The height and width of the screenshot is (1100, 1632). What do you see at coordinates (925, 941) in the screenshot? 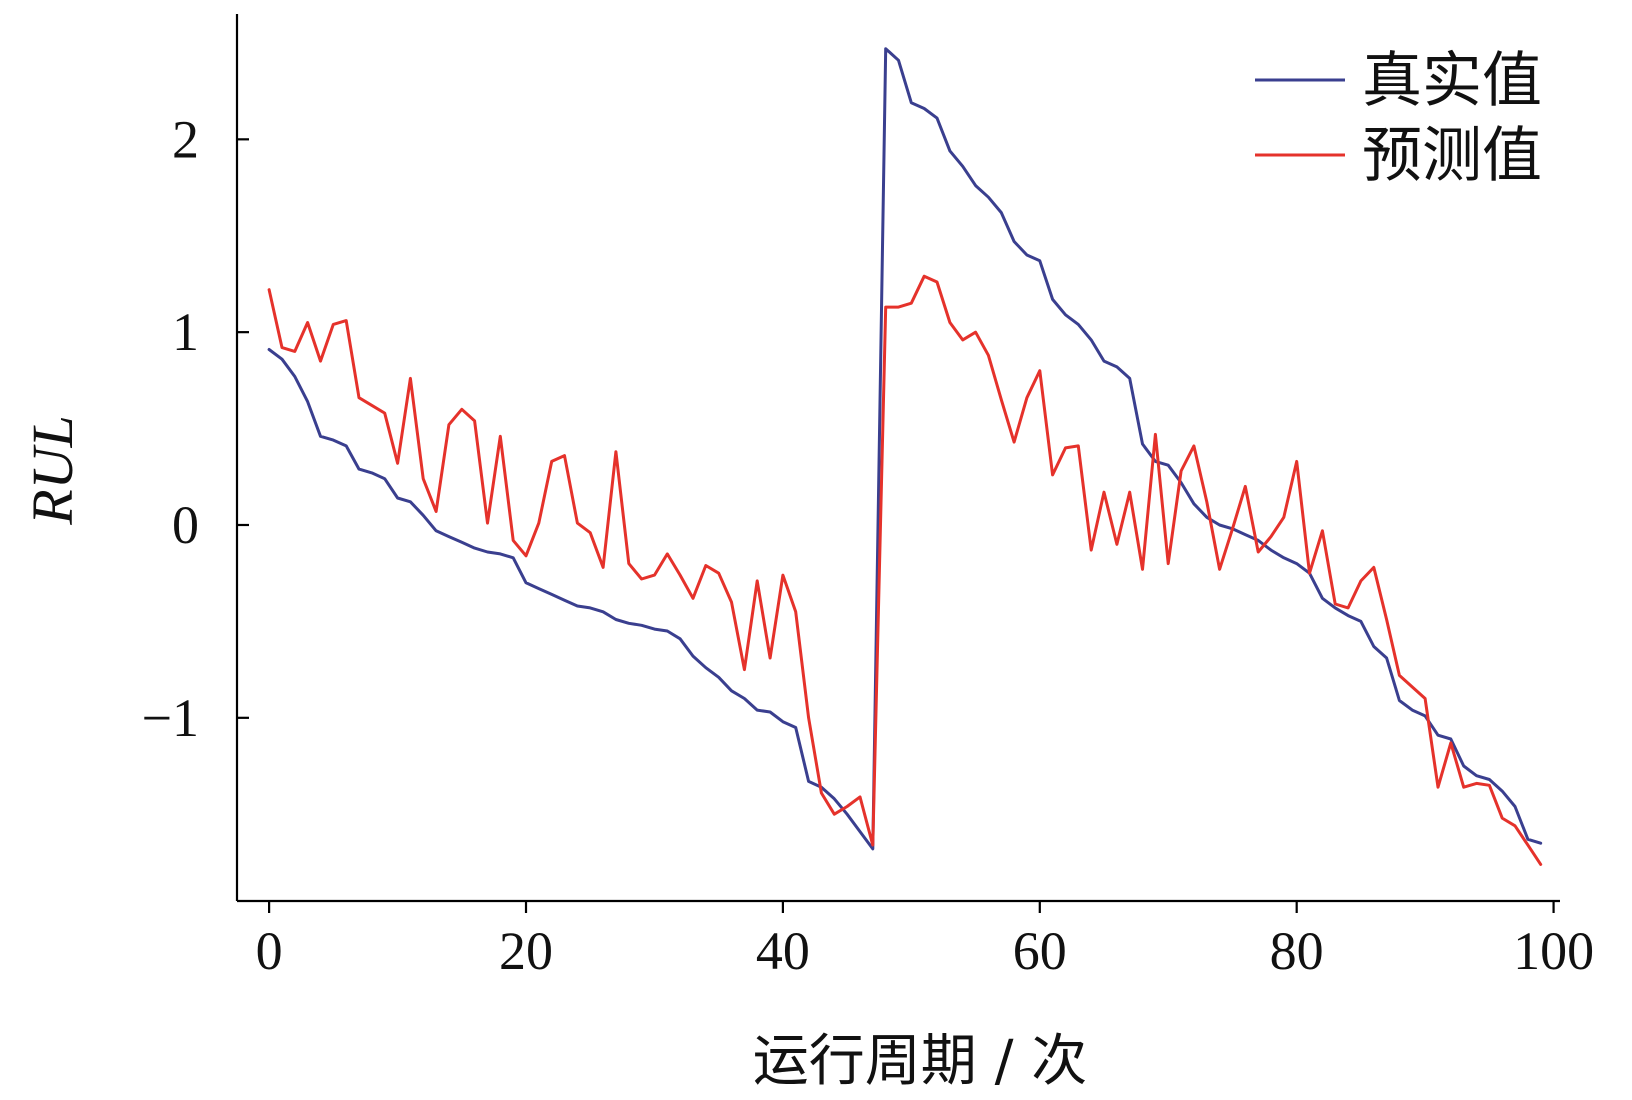
I see `x-ticks: 0 20 40 60 80 100` at bounding box center [925, 941].